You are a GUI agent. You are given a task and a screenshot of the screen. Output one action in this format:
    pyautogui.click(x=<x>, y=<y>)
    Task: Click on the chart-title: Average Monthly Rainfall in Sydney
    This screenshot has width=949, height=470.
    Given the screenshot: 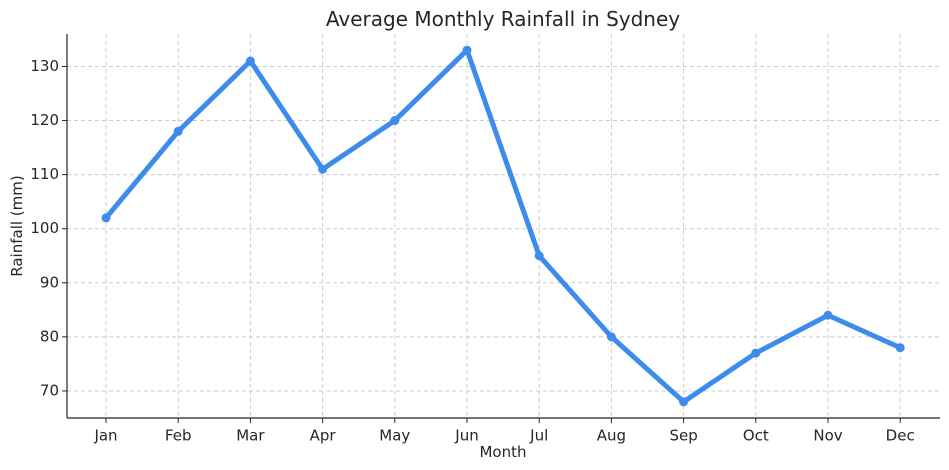 What is the action you would take?
    pyautogui.click(x=503, y=19)
    